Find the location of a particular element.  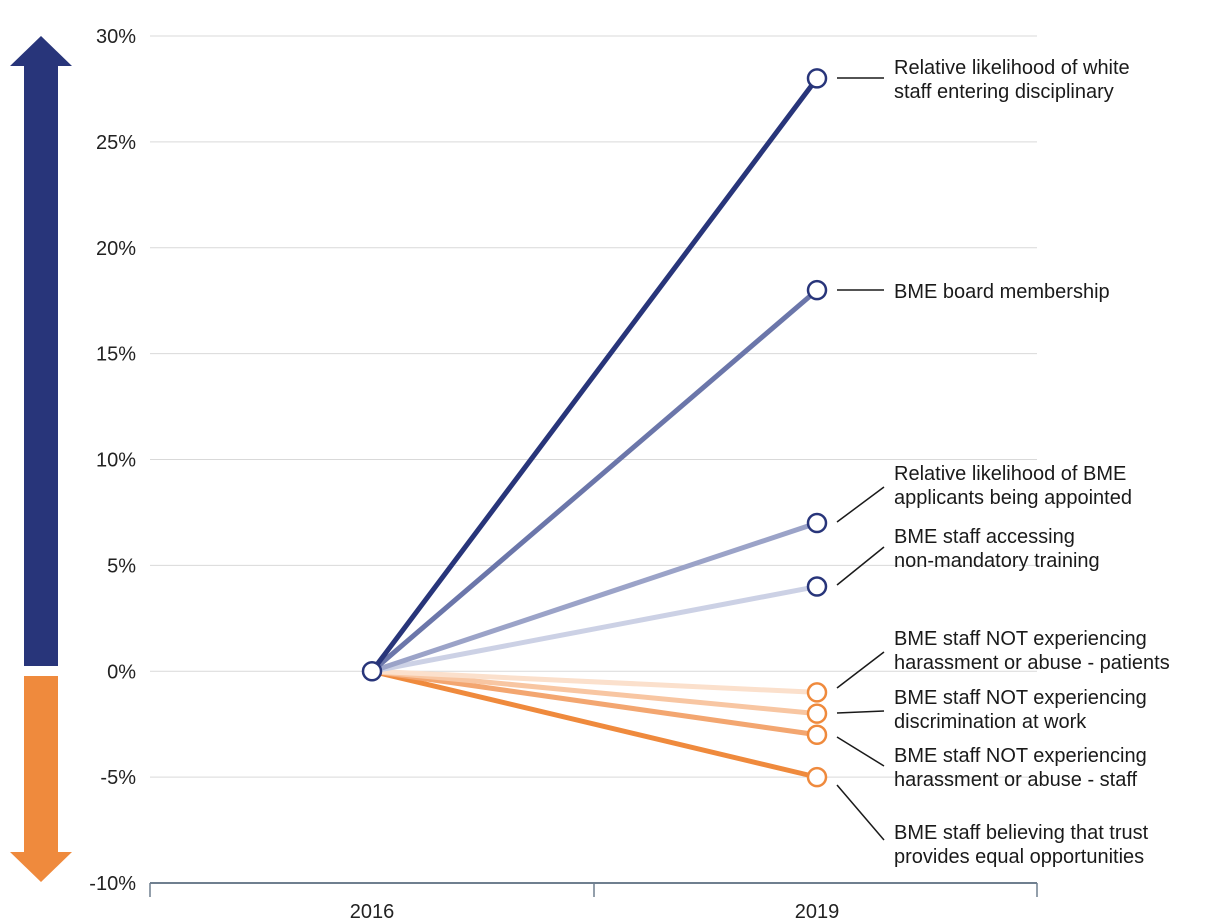

y-tick-label: 30% is located at coordinates (116, 37).